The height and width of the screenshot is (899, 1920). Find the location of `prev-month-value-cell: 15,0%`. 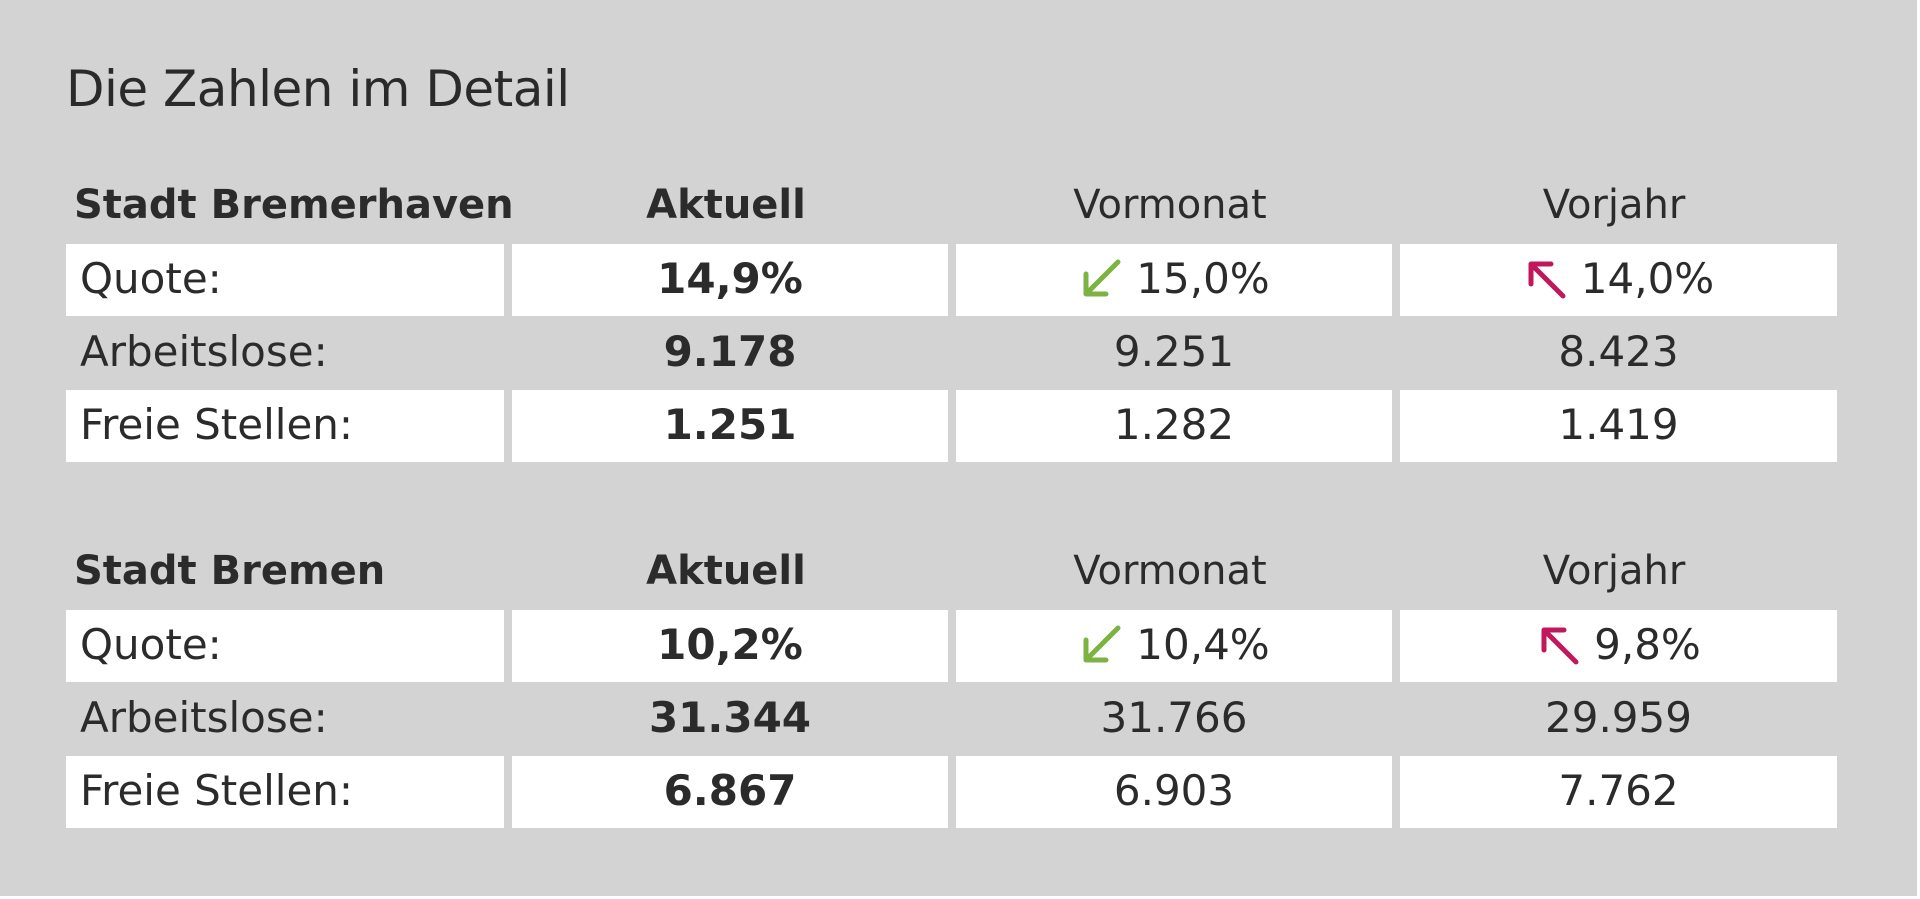

prev-month-value-cell: 15,0% is located at coordinates (1174, 280).